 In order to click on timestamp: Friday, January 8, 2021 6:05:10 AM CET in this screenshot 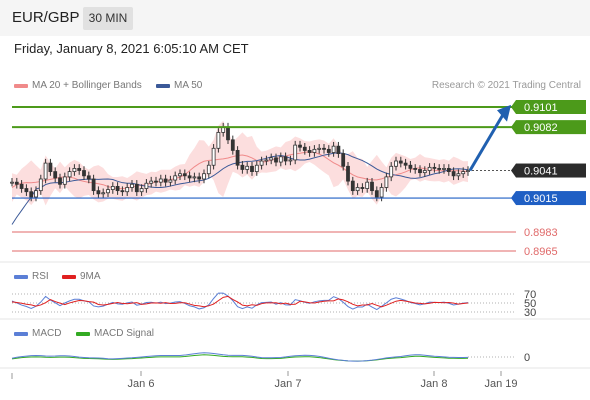, I will do `click(131, 48)`.